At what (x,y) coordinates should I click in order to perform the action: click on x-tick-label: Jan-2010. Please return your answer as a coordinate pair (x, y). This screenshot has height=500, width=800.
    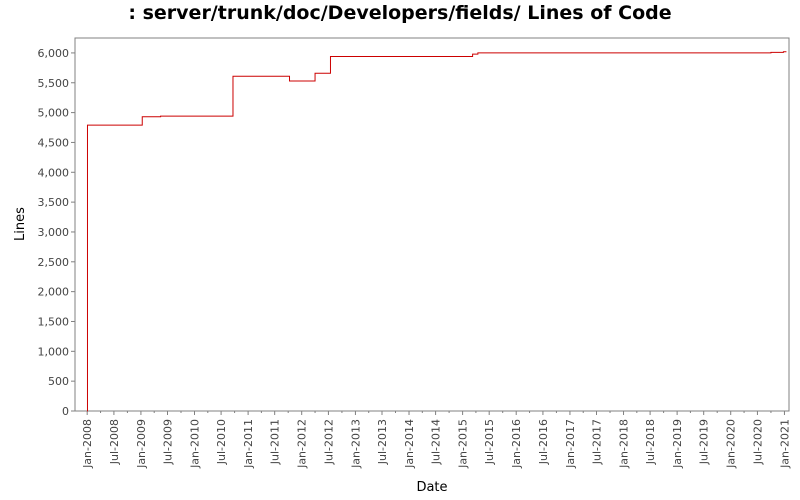
    Looking at the image, I should click on (195, 444).